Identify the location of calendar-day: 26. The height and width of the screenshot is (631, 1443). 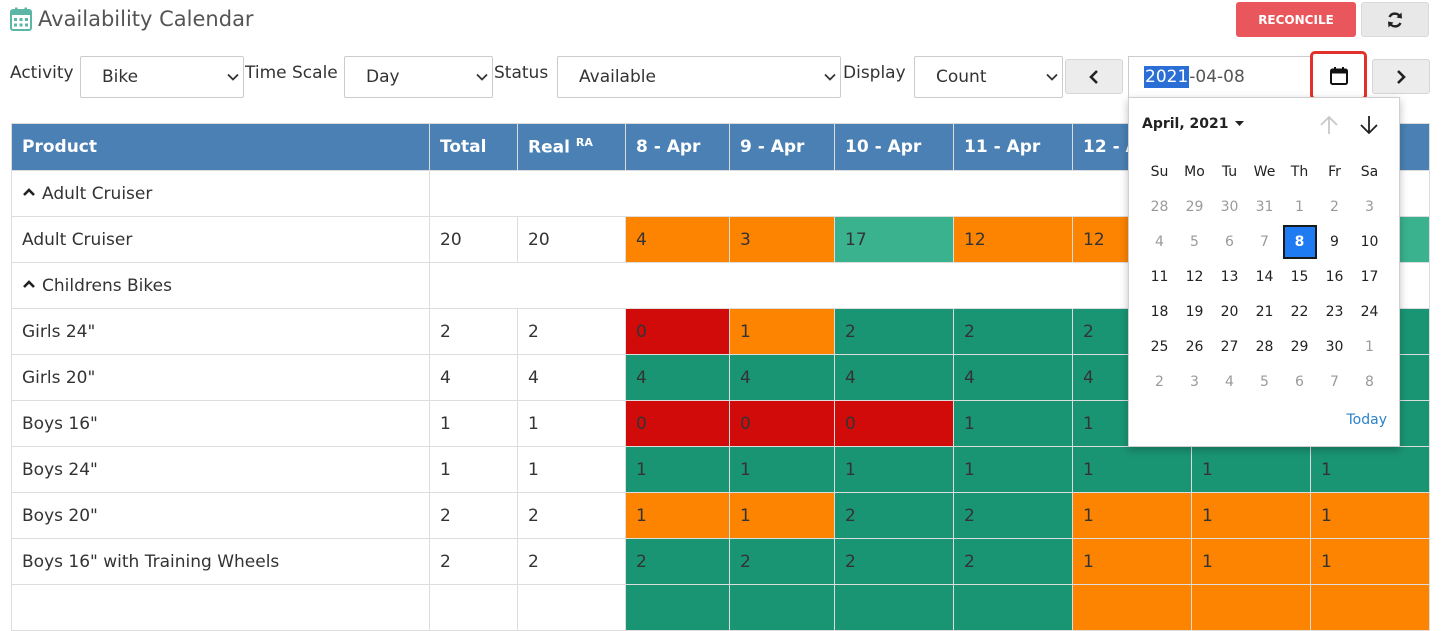
(1194, 346).